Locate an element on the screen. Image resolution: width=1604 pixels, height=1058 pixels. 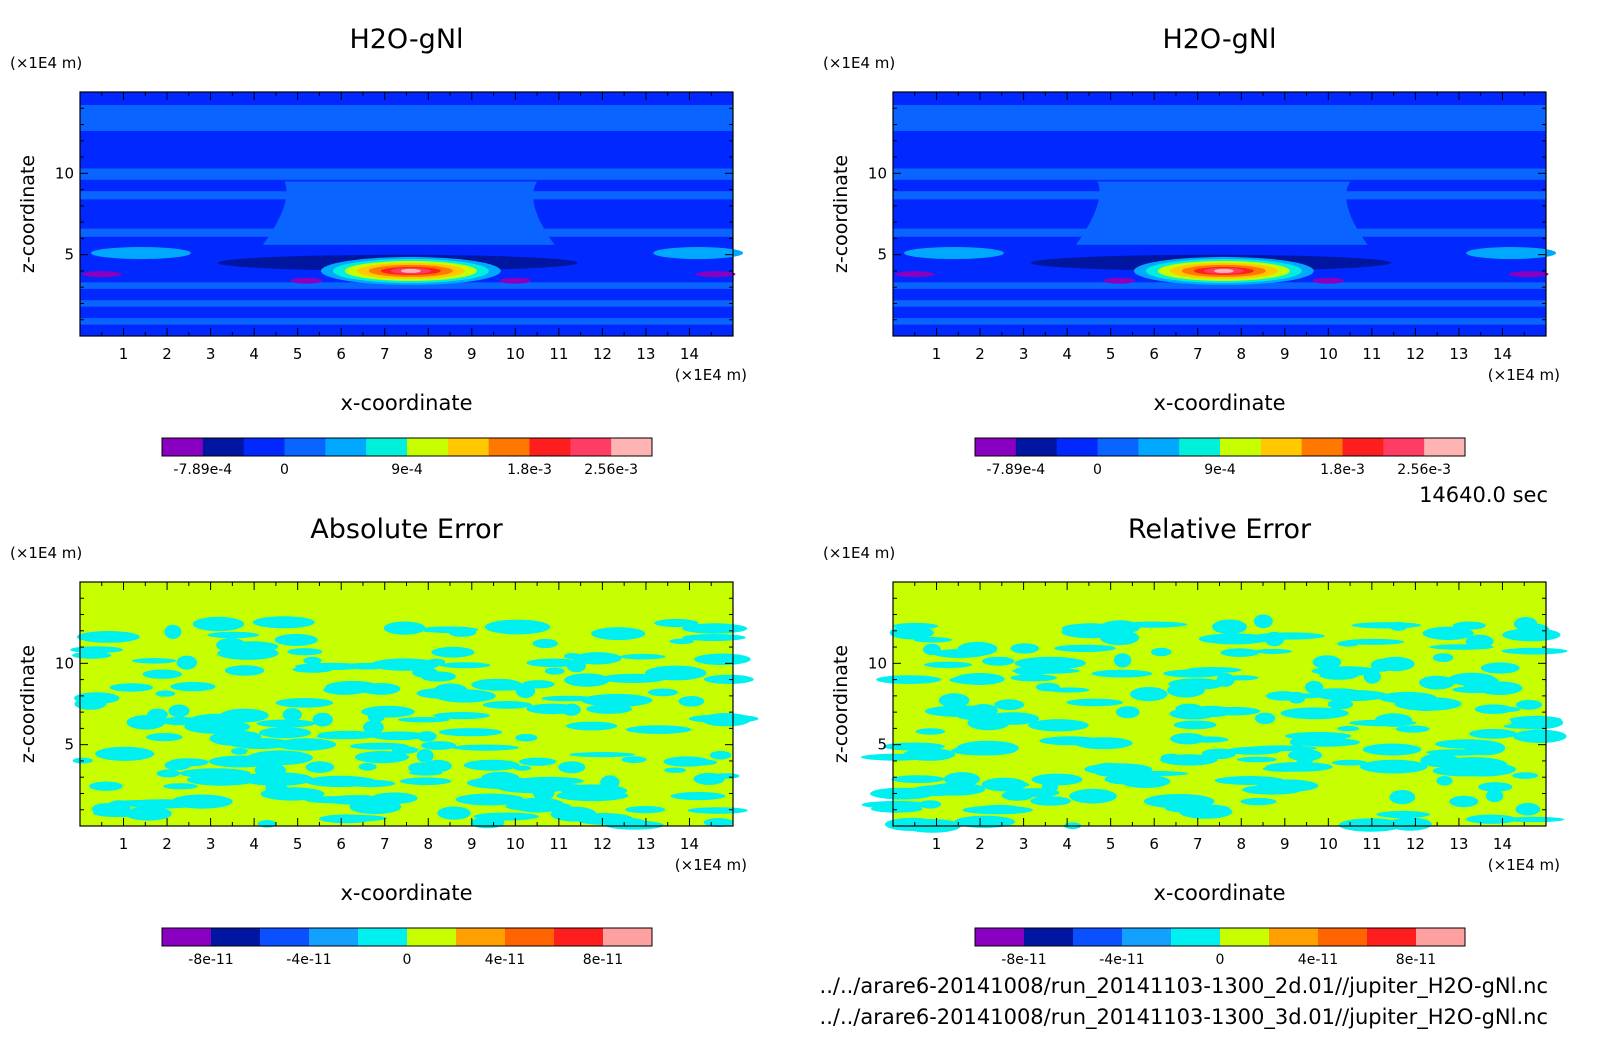
colorbar-label: -7.89e-4 is located at coordinates (202, 470).